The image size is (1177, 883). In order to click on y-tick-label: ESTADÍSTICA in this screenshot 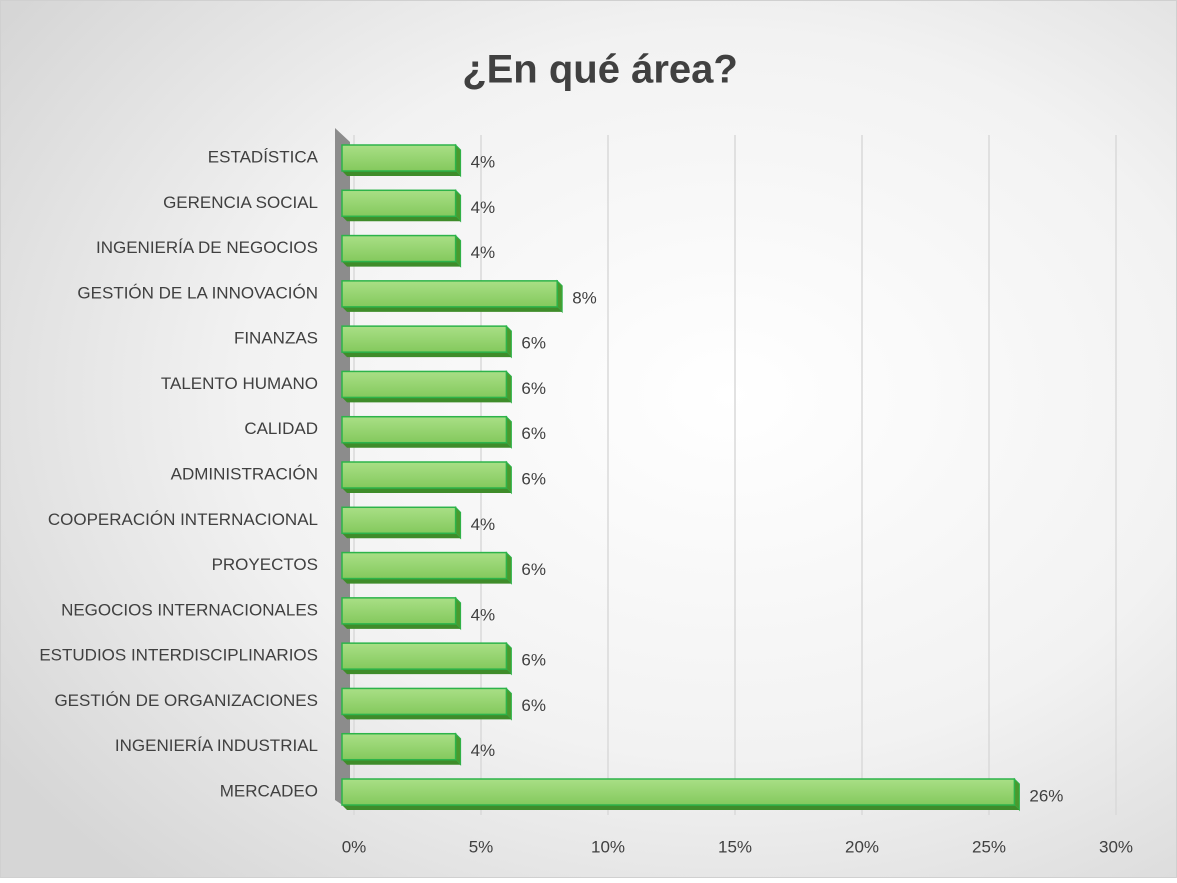, I will do `click(263, 156)`.